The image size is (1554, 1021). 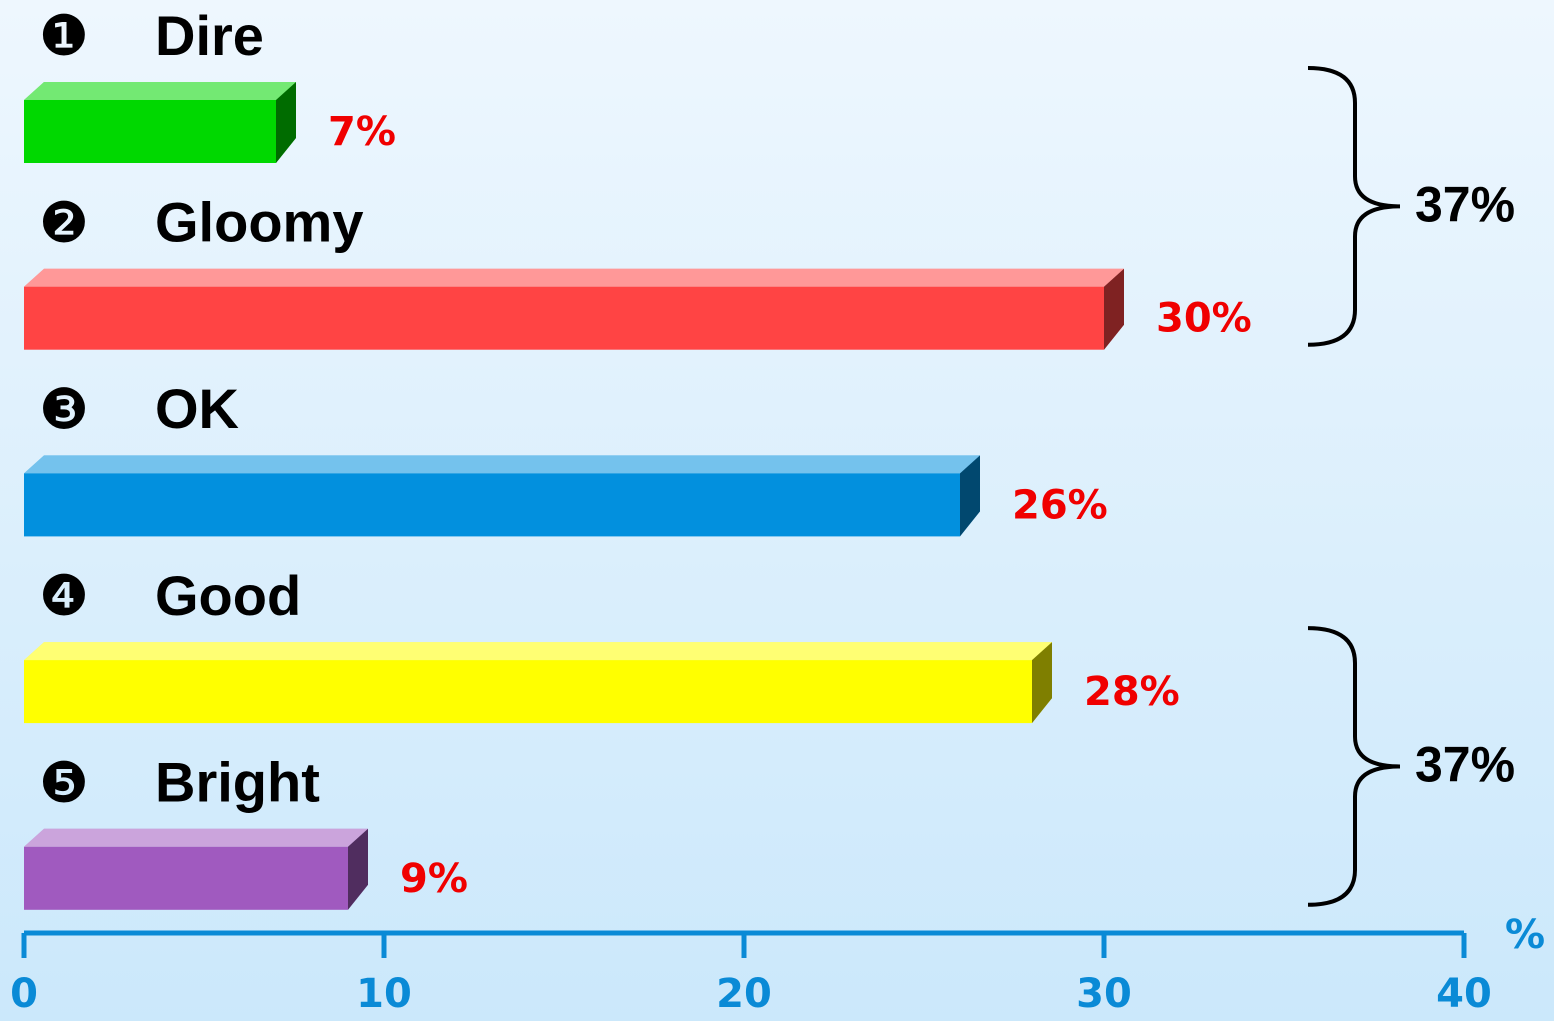 What do you see at coordinates (197, 408) in the screenshot?
I see `category-label: OK` at bounding box center [197, 408].